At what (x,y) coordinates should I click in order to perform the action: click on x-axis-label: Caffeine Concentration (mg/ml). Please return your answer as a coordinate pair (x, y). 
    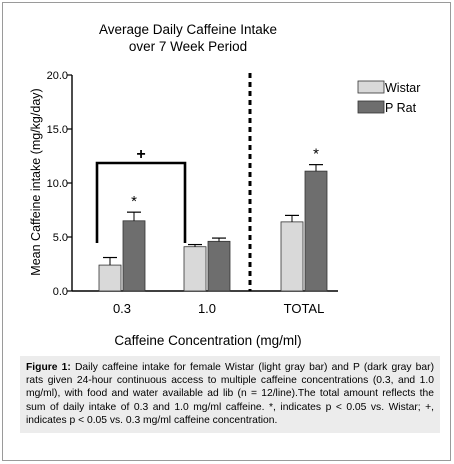
    Looking at the image, I should click on (207, 340).